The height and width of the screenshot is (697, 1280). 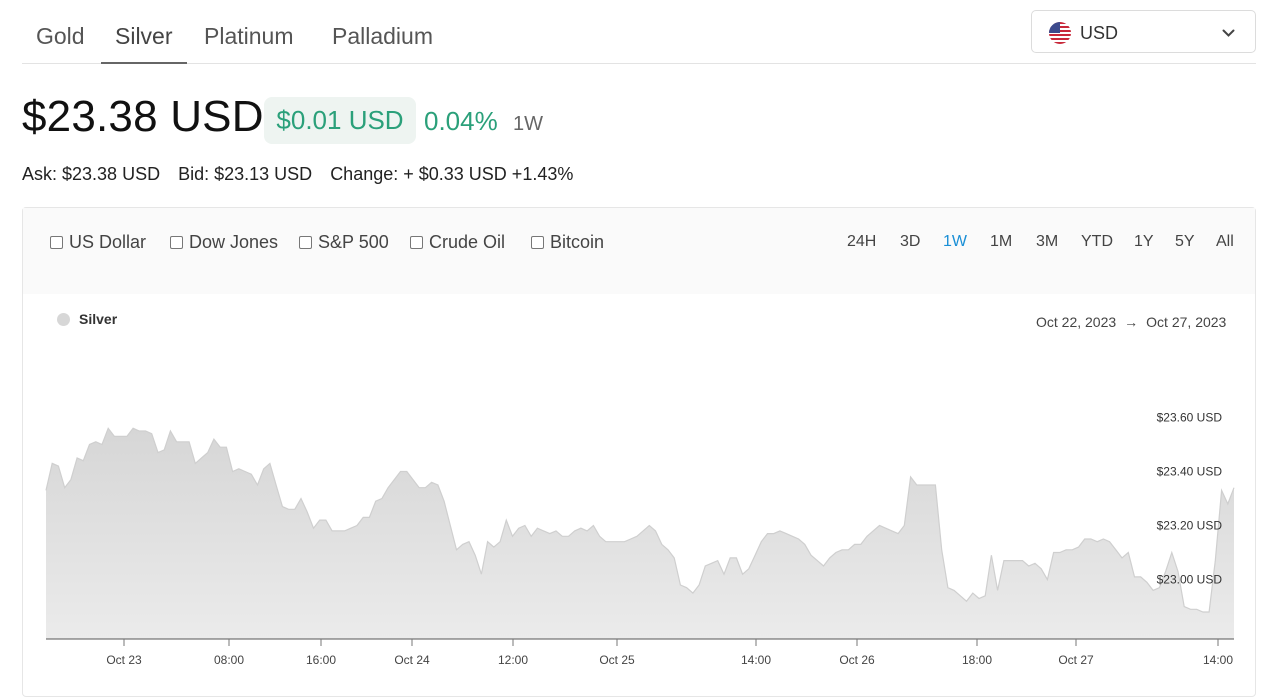 What do you see at coordinates (224, 242) in the screenshot?
I see `compare-dow-jones: Dow Jones` at bounding box center [224, 242].